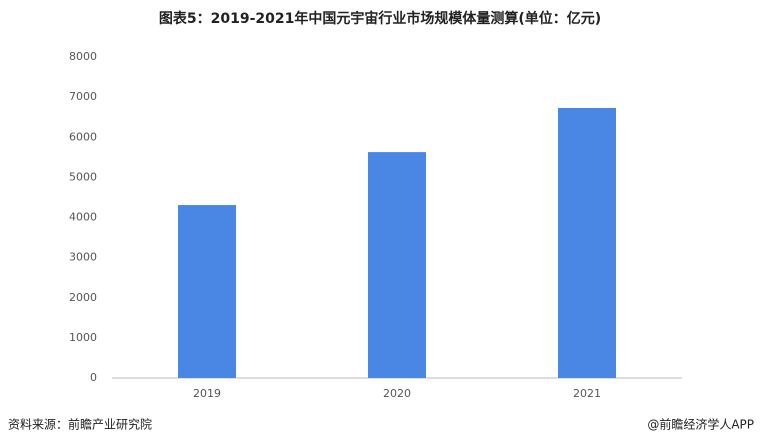  I want to click on y-tick-label: 8000, so click(83, 56).